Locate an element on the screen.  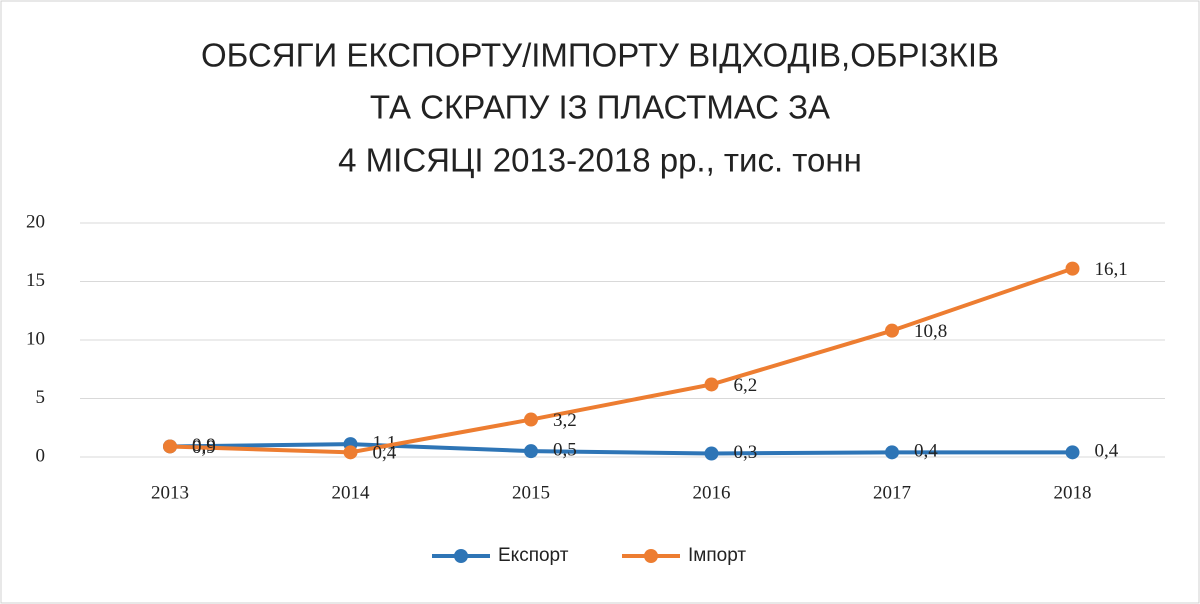
y-tick-label: 5 is located at coordinates (41, 397).